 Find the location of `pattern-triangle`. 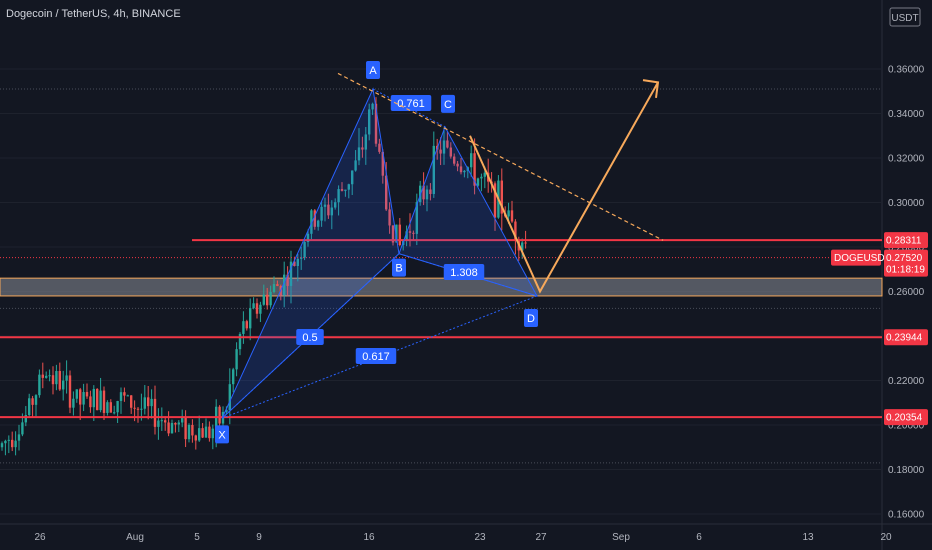

pattern-triangle is located at coordinates (310, 253).